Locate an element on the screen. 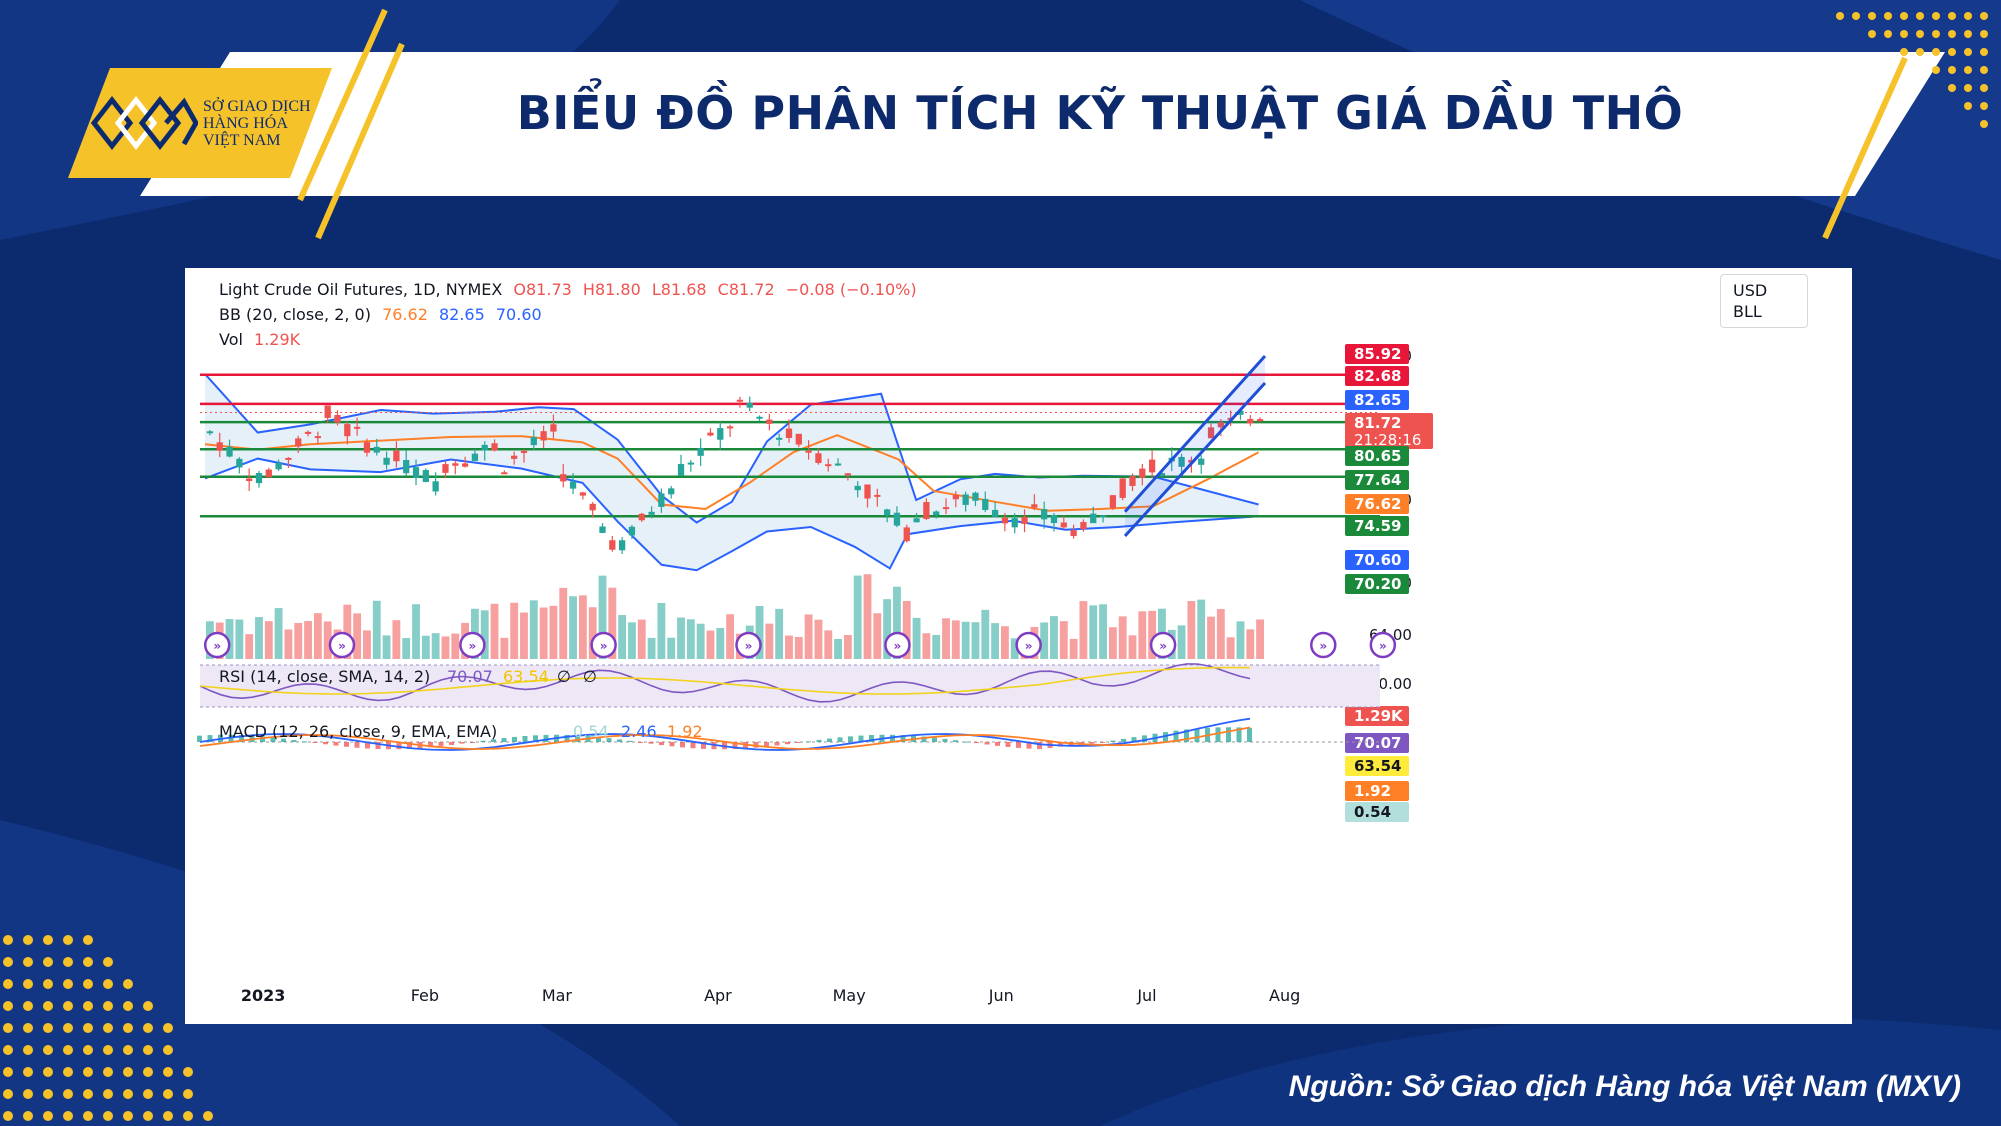  legend-bb-row: BB (20, close, 2, 0) 76.62 82.65 70.60 is located at coordinates (383, 314).